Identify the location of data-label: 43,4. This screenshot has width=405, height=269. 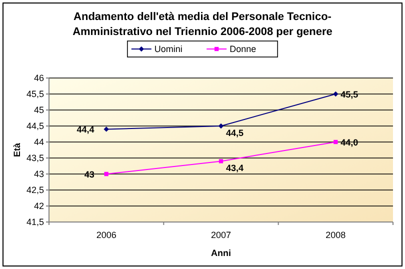
(235, 168).